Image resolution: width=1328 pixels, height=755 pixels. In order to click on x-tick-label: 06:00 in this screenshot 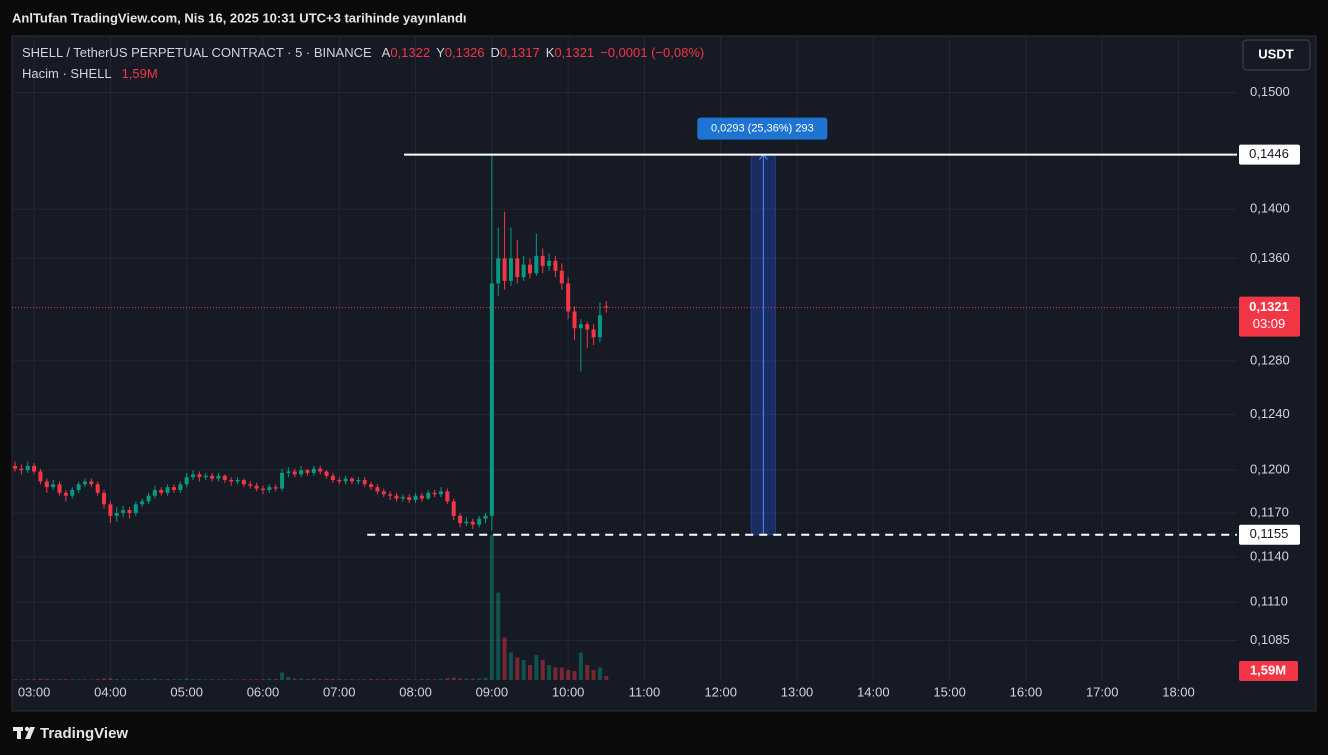, I will do `click(263, 691)`.